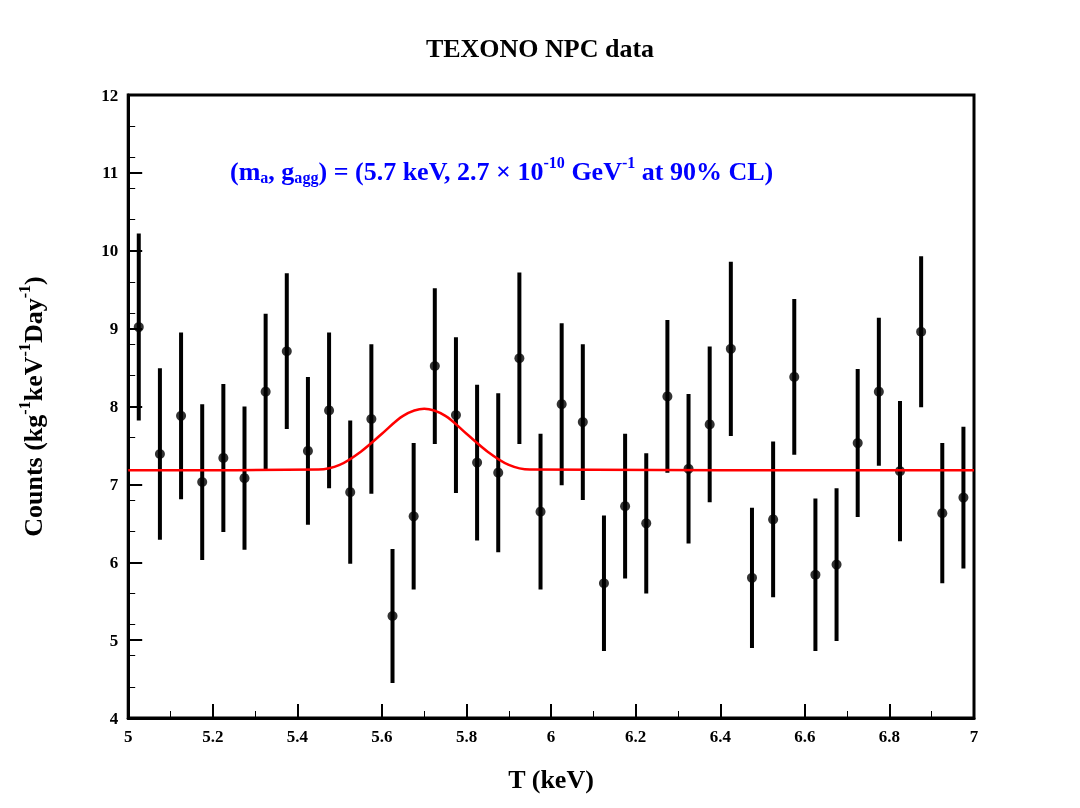 The image size is (1080, 808). I want to click on x-tick-label: 7, so click(974, 736).